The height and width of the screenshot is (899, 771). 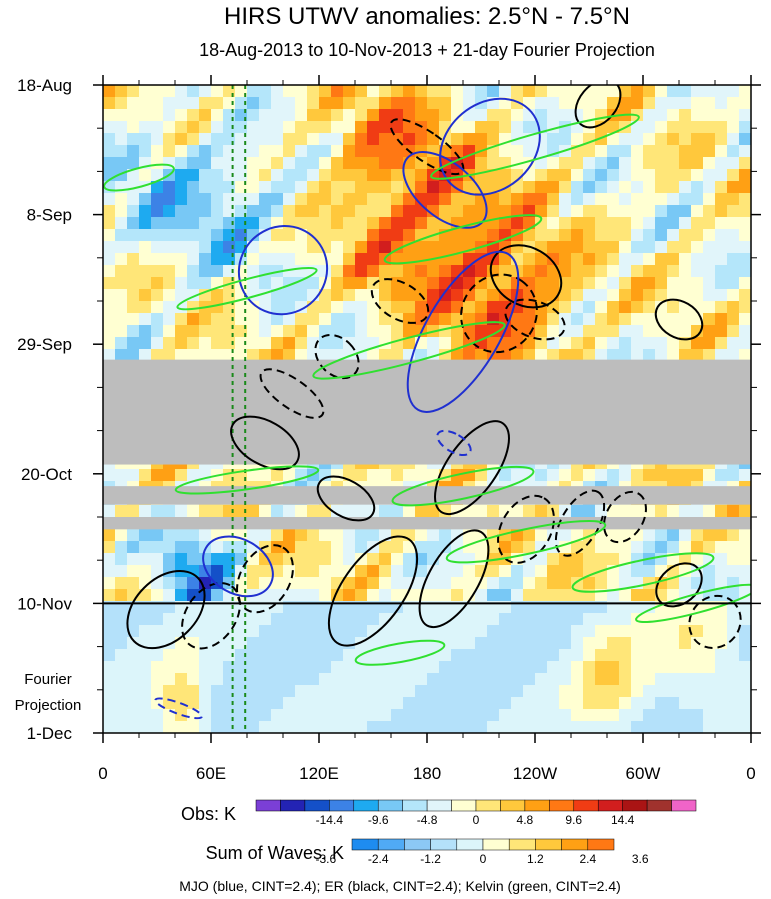 I want to click on x-tick-label: 120W, so click(x=535, y=773).